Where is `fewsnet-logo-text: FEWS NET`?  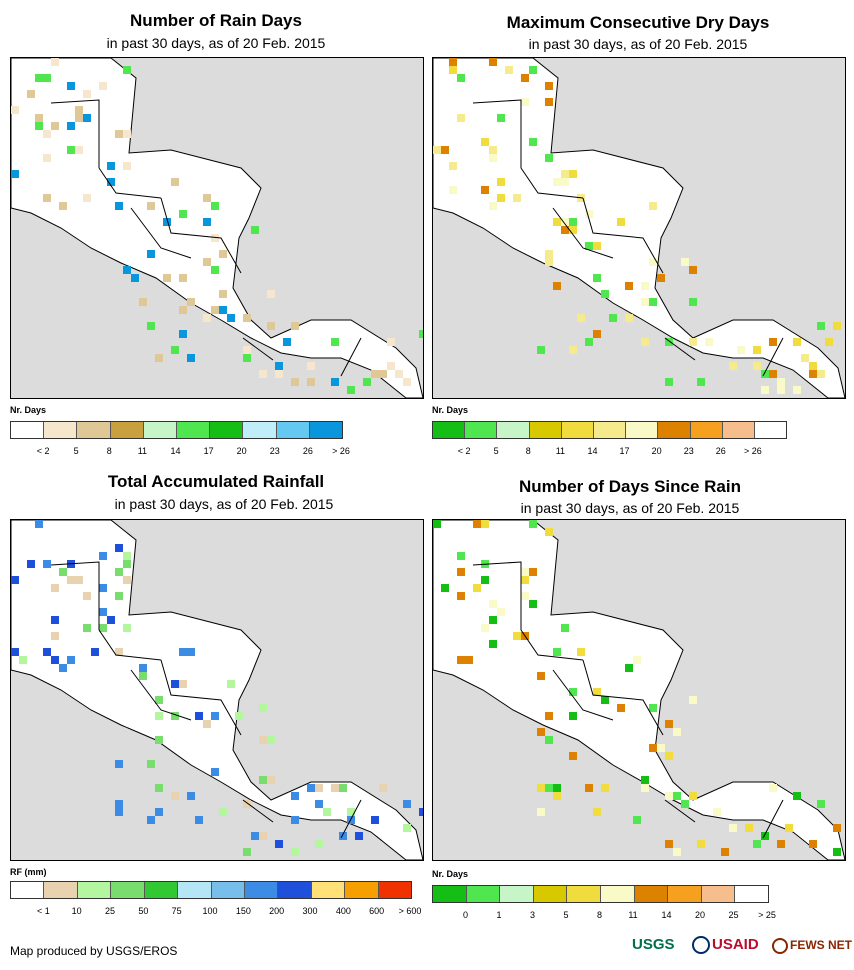
fewsnet-logo-text: FEWS NET is located at coordinates (821, 945).